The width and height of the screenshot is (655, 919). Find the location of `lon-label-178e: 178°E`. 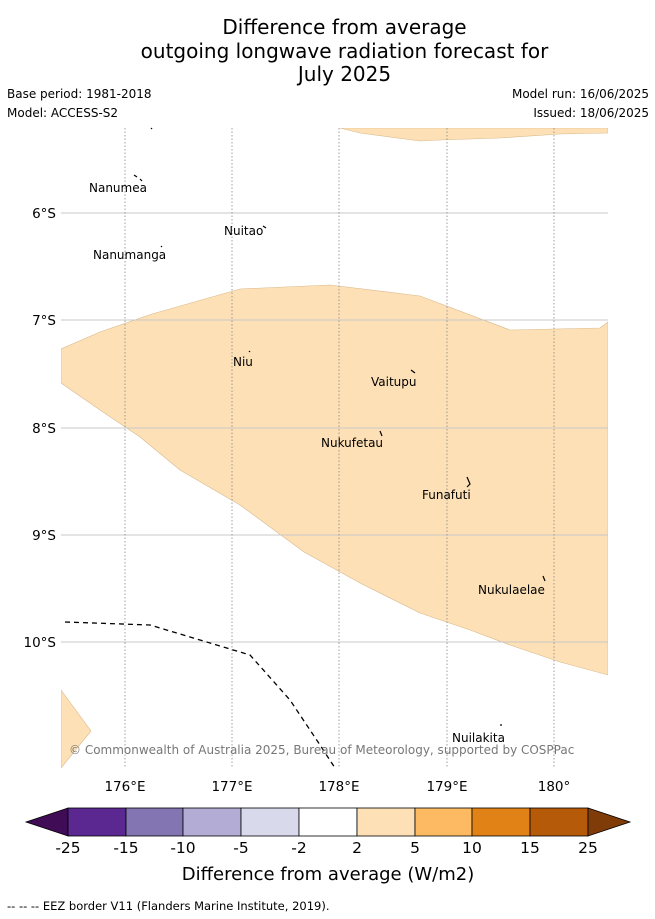

lon-label-178e: 178°E is located at coordinates (338, 787).